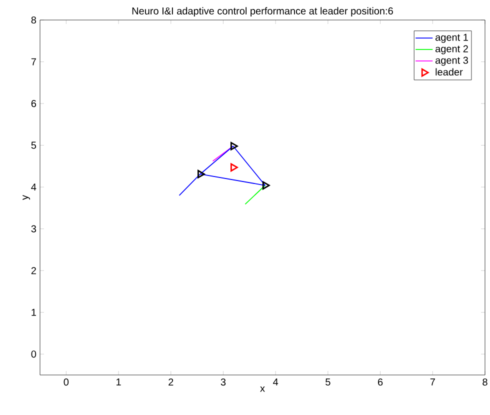 This screenshot has height=415, width=490. What do you see at coordinates (33, 104) in the screenshot?
I see `y-tick-label: 6` at bounding box center [33, 104].